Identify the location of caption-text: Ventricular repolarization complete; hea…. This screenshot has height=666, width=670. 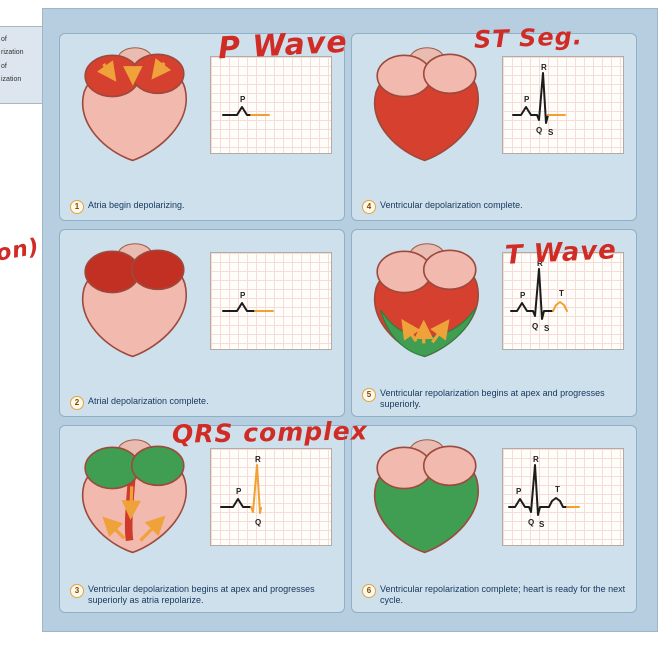
(503, 594).